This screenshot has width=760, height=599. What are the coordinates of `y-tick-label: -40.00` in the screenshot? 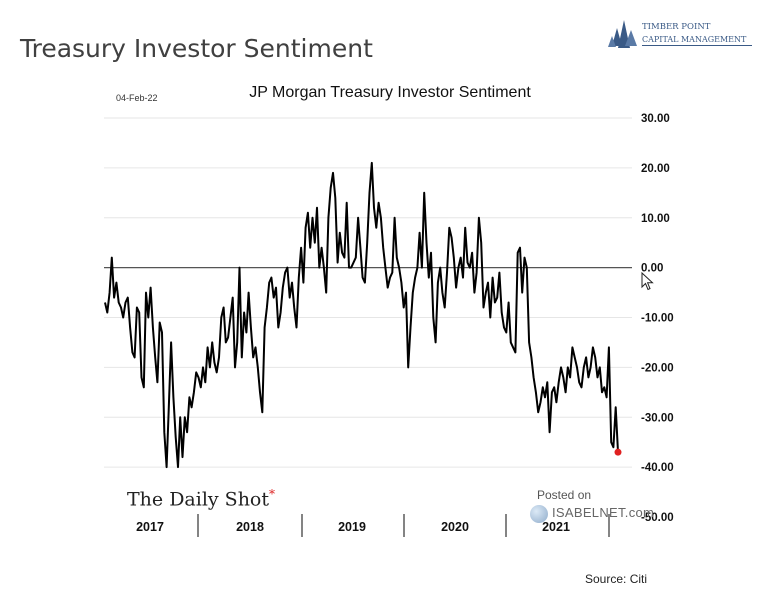 It's located at (657, 468).